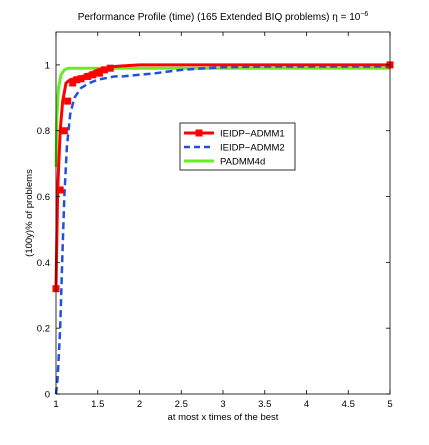  I want to click on y-tick-label: 0.4, so click(43, 263).